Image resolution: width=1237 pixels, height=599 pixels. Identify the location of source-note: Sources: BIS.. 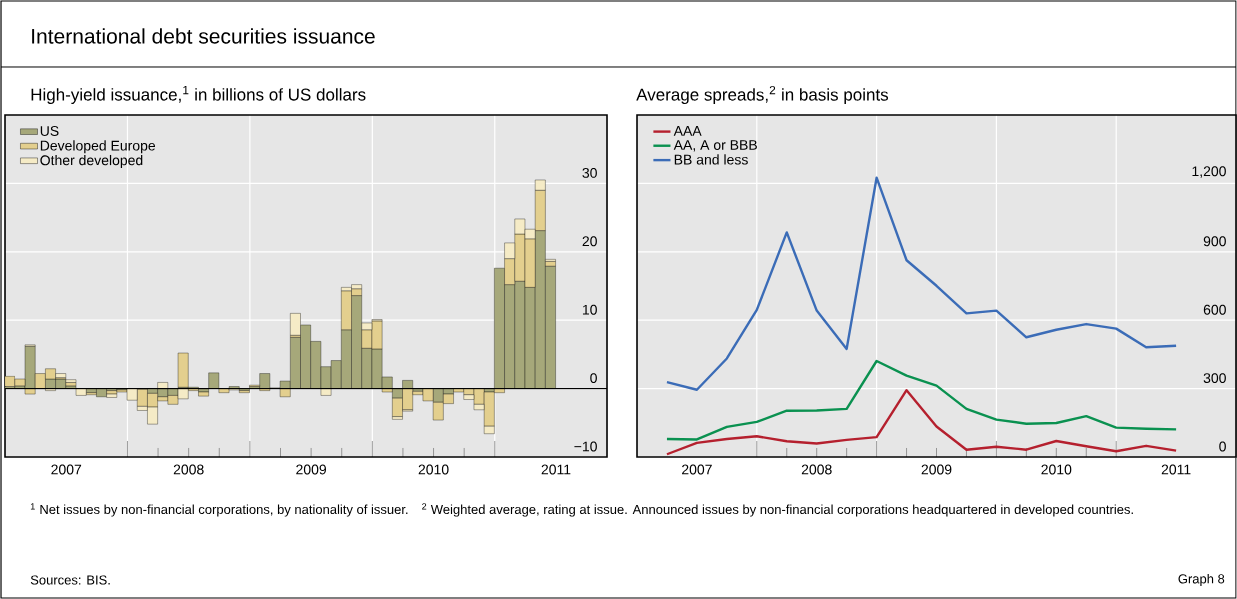
(70, 580).